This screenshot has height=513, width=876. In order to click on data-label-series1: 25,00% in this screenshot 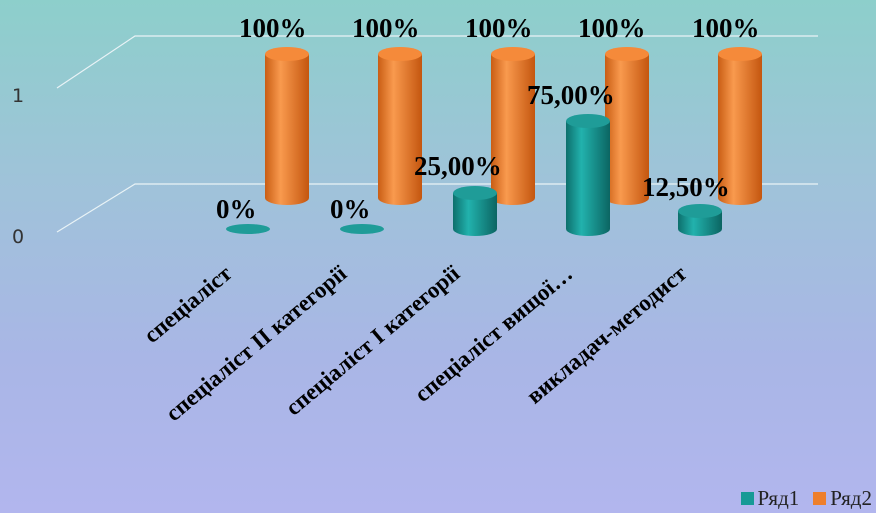, I will do `click(458, 166)`.